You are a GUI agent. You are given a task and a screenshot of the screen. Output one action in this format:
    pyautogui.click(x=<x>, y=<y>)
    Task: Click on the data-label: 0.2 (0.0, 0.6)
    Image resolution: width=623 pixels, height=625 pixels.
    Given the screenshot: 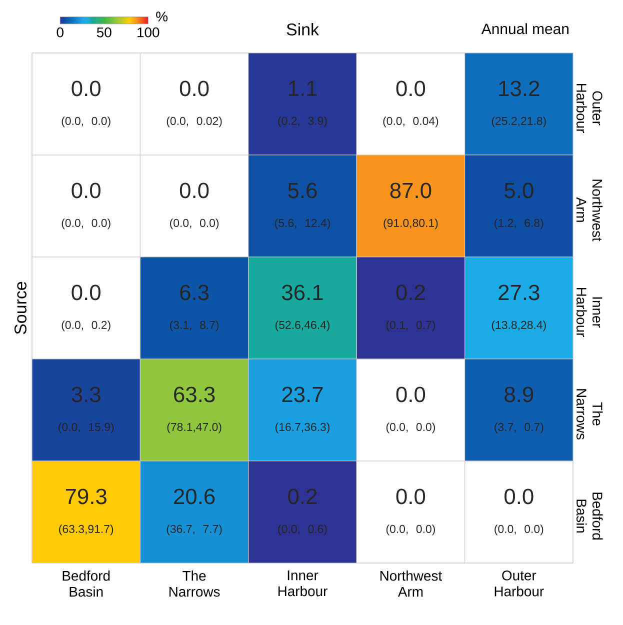 What is the action you would take?
    pyautogui.click(x=302, y=512)
    